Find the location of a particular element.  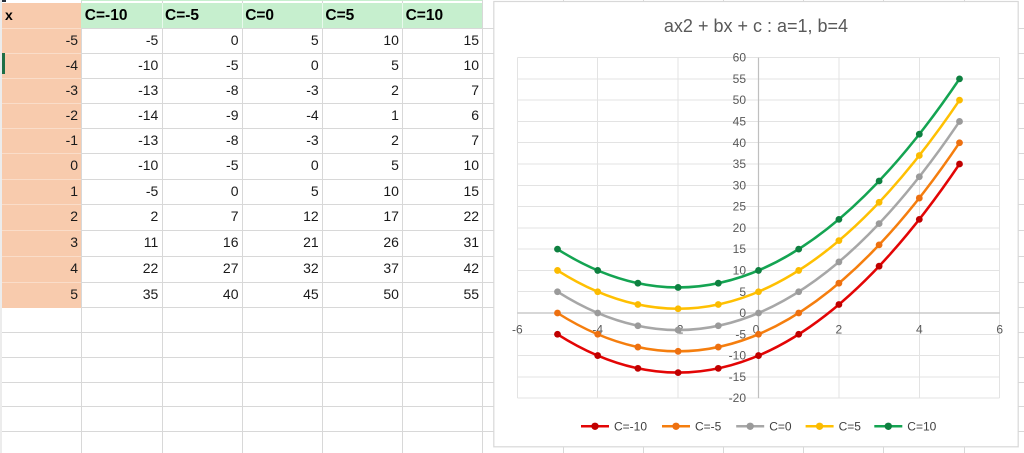

svg-text: -15 is located at coordinates (738, 377).